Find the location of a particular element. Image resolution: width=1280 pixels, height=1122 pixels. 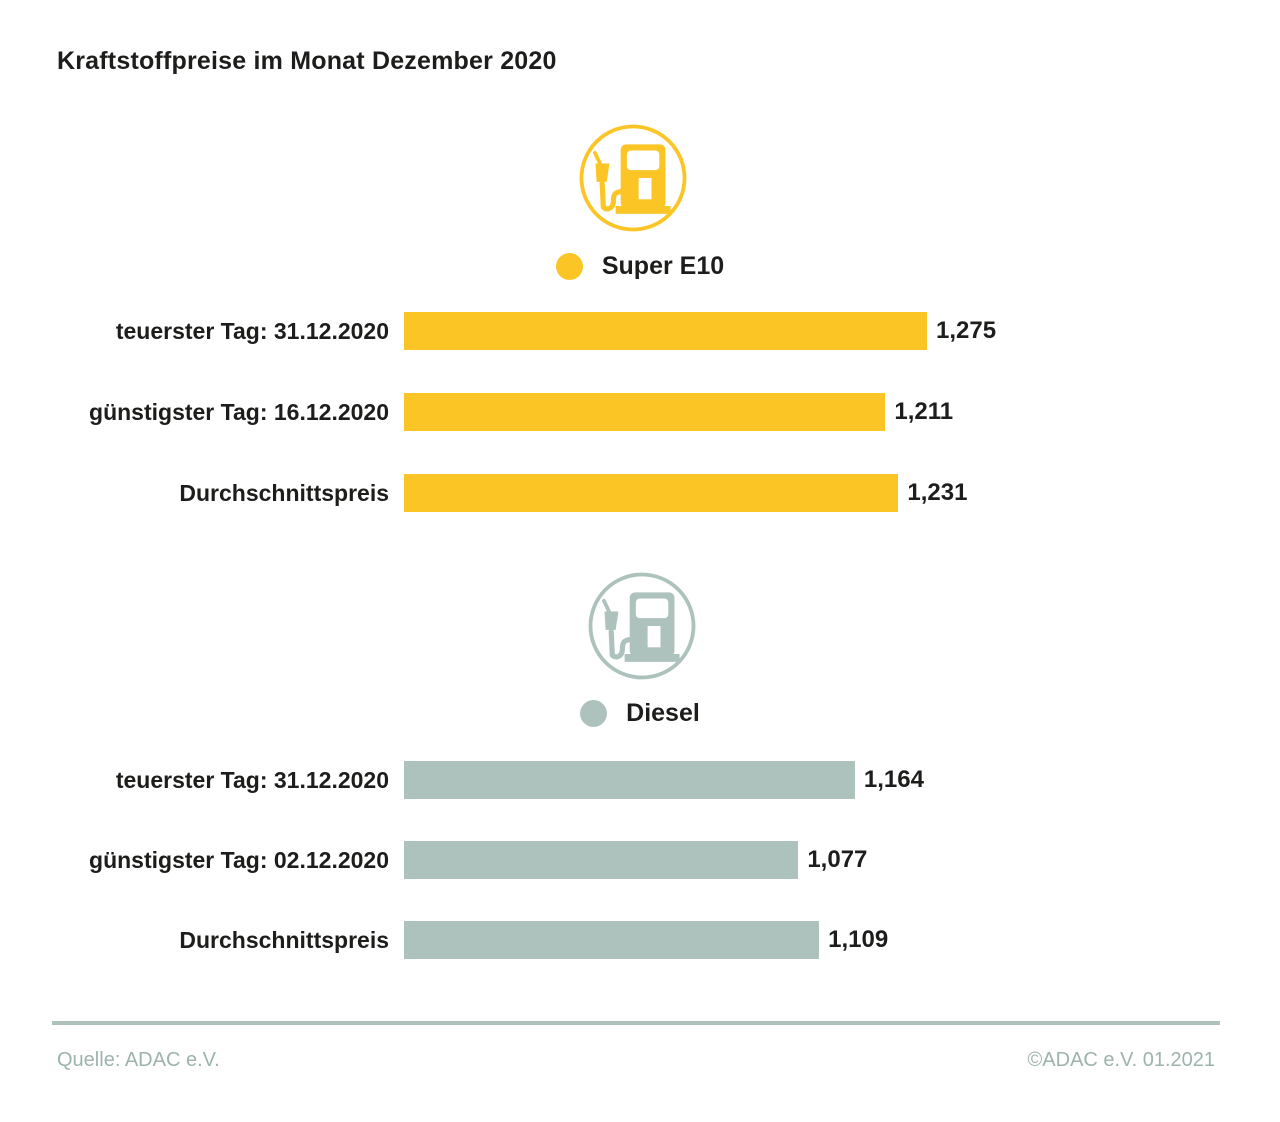

legend-dot-diesel-icon is located at coordinates (594, 713).